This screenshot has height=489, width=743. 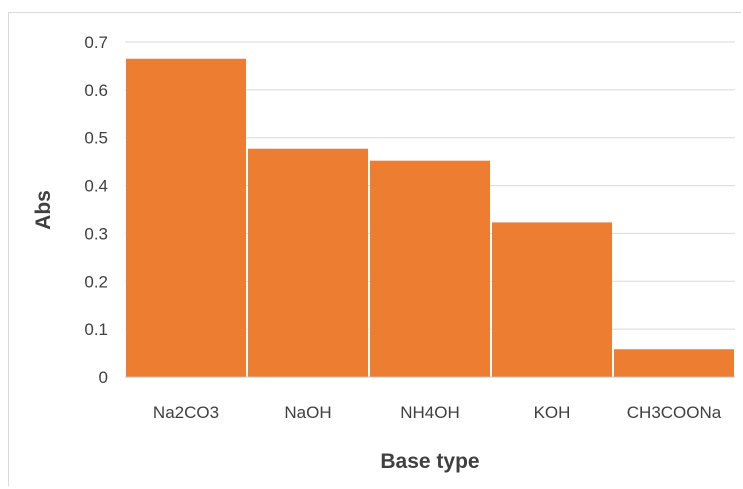 I want to click on x-tick-label: Na2CO3, so click(x=186, y=412).